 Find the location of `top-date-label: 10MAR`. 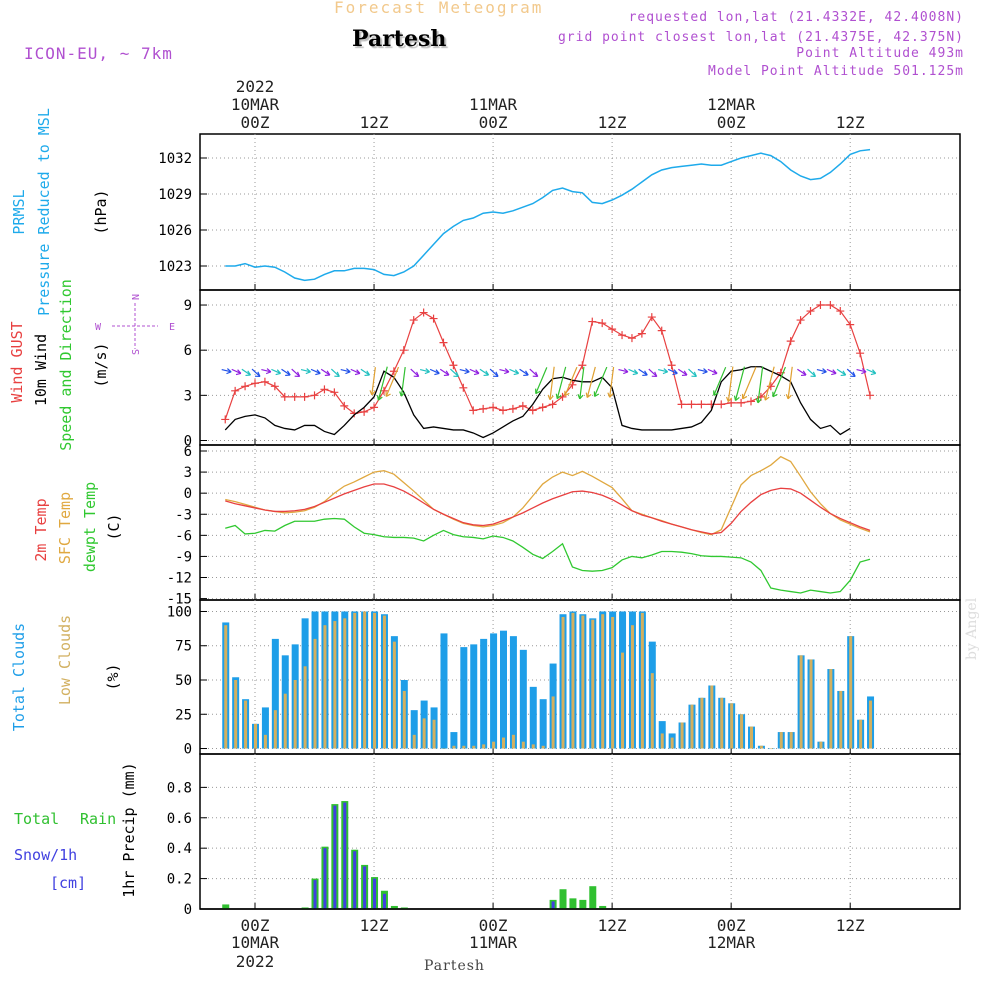

top-date-label: 10MAR is located at coordinates (255, 104).